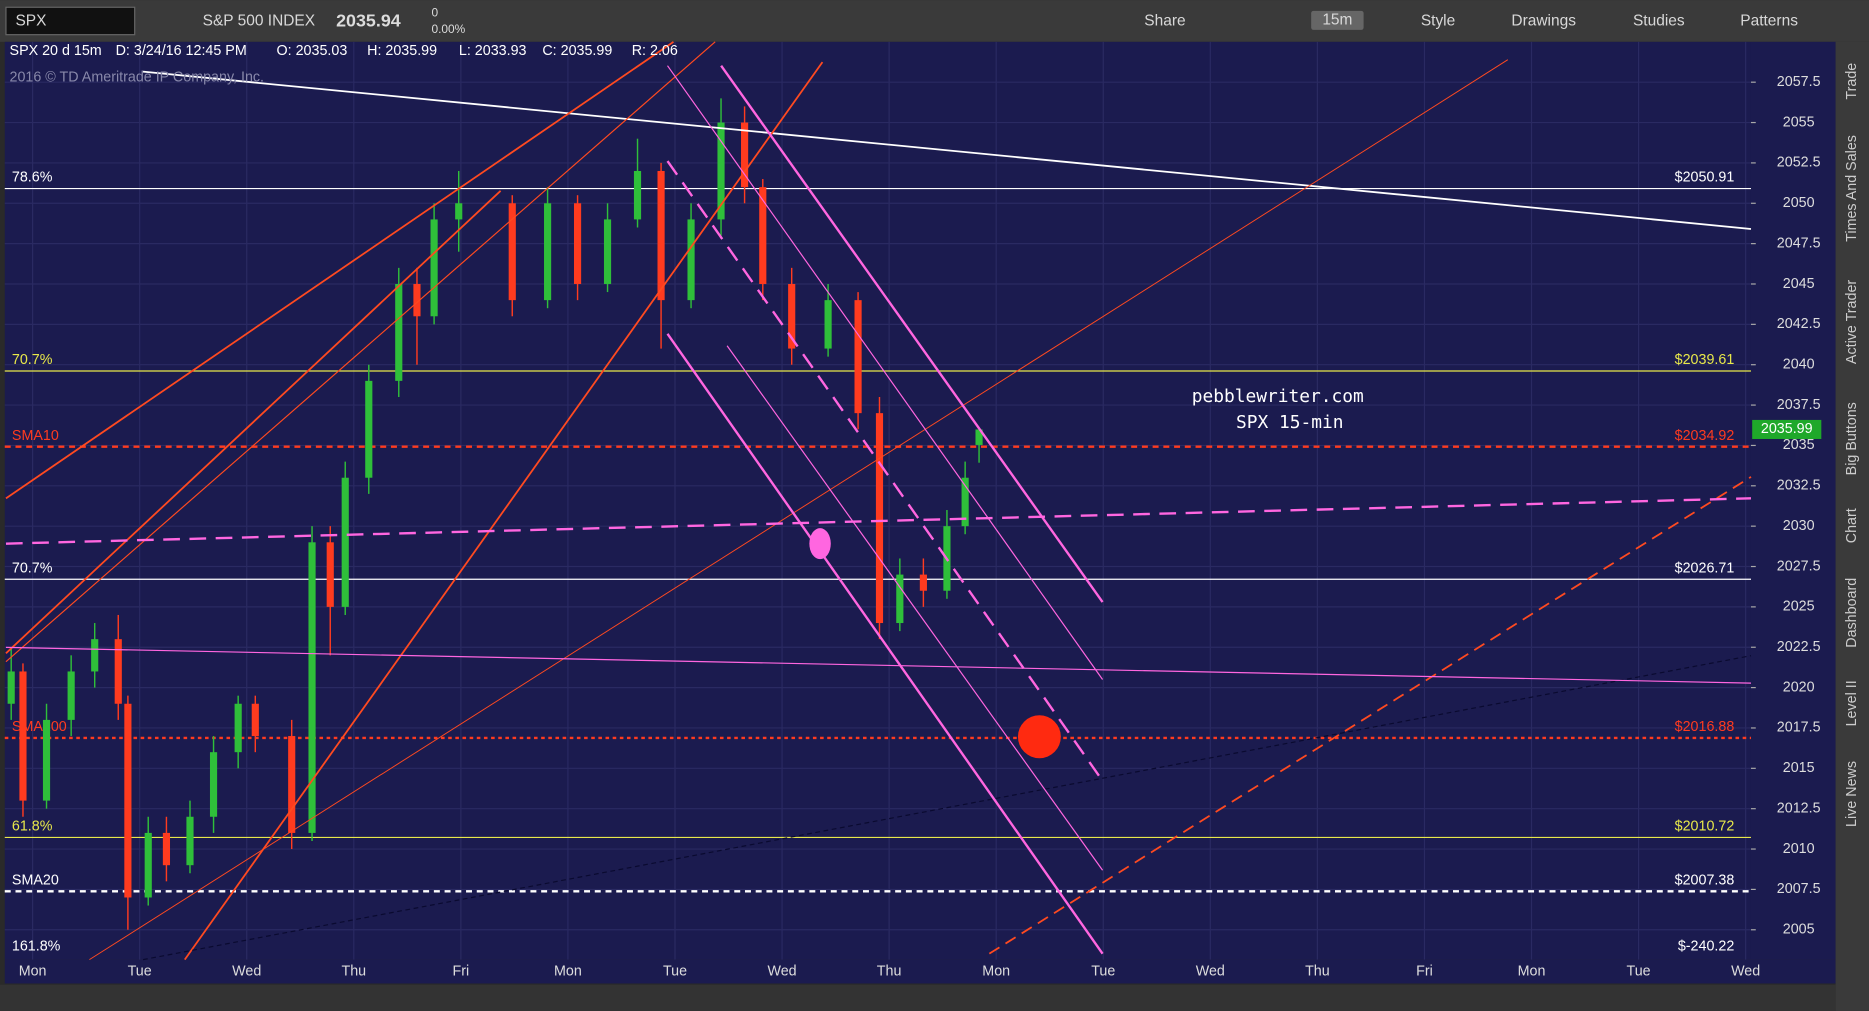 The width and height of the screenshot is (1869, 1011). What do you see at coordinates (181, 51) in the screenshot?
I see `bar-date: D: 3/24/16 12:45 PM` at bounding box center [181, 51].